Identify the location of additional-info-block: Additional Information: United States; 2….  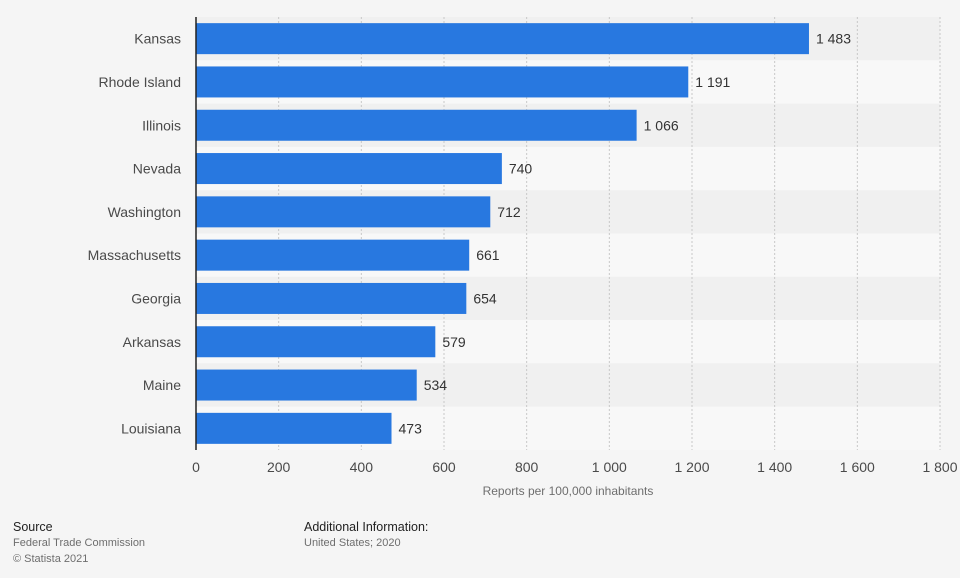
(366, 535).